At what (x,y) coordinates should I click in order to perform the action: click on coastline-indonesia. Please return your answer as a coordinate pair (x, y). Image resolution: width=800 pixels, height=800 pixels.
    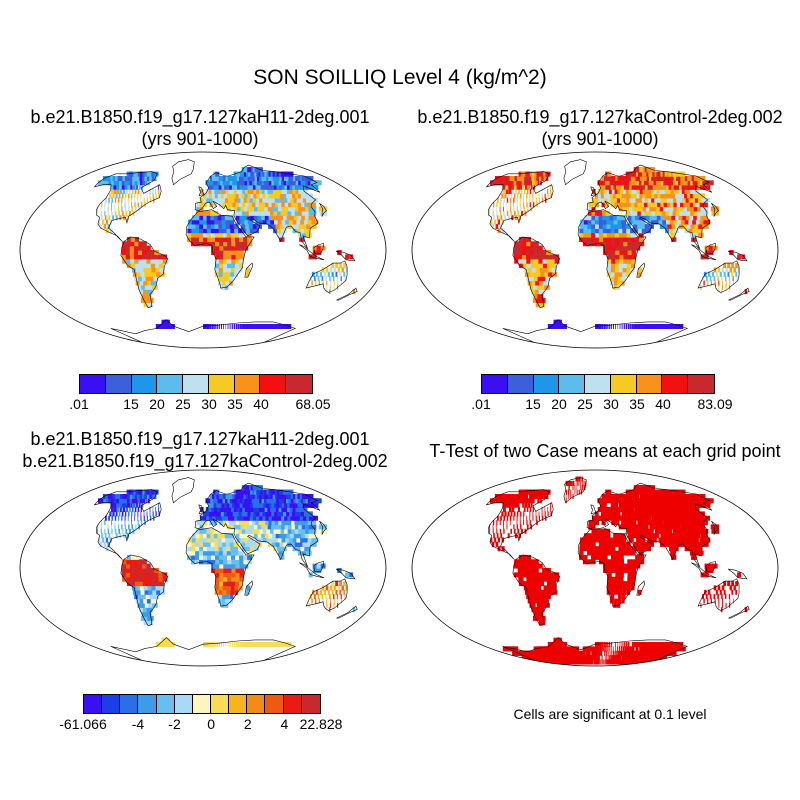
    Looking at the image, I should click on (704, 252).